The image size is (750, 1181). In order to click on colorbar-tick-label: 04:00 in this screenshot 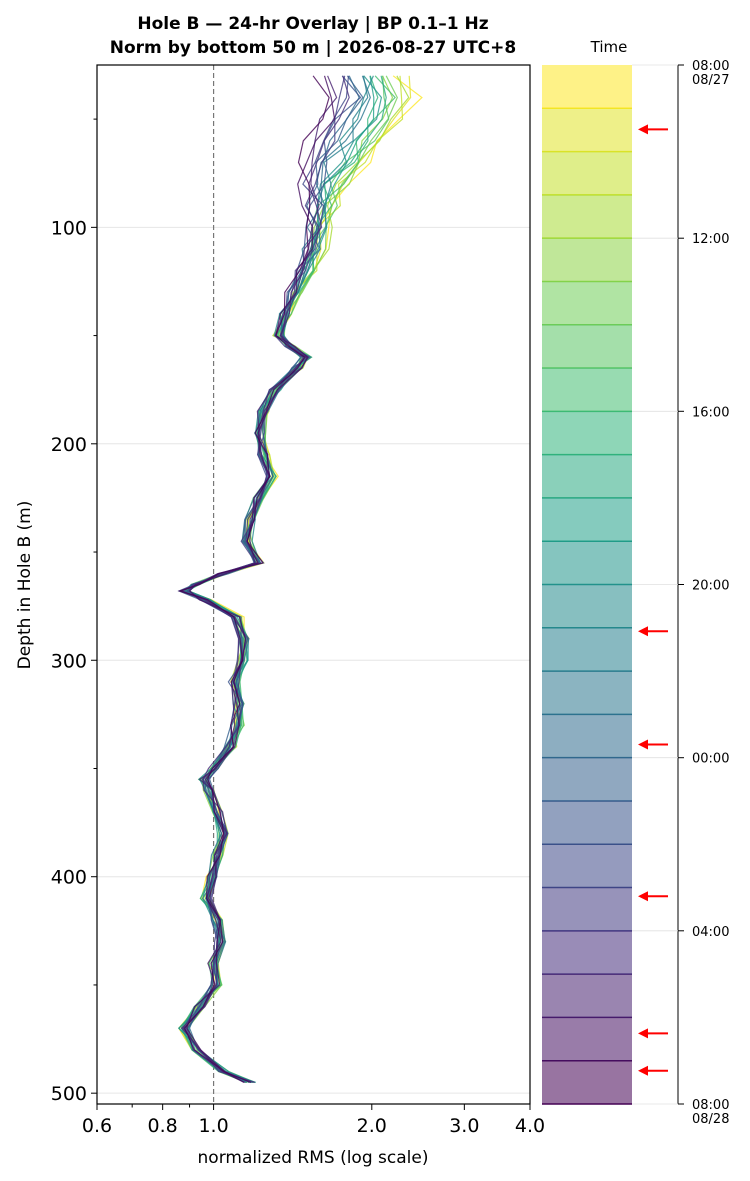, I will do `click(710, 932)`.